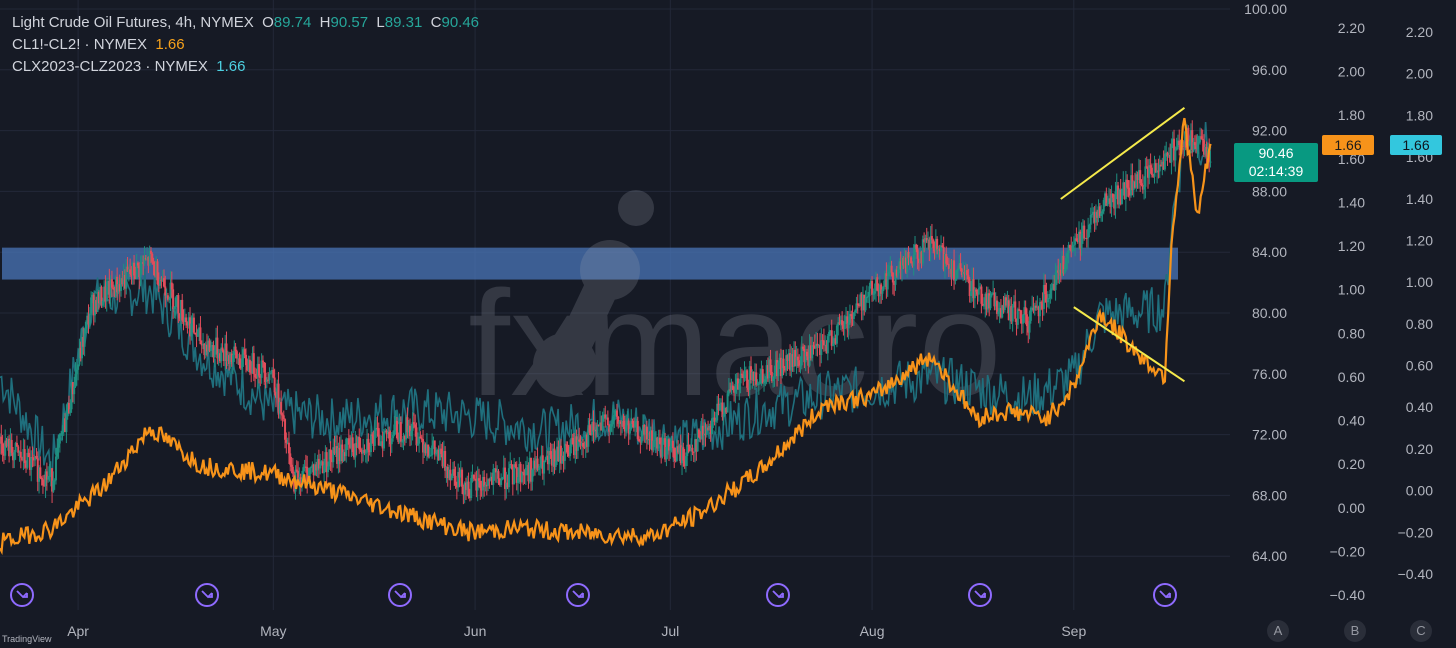  What do you see at coordinates (436, 22) in the screenshot?
I see `legend-close-label: C` at bounding box center [436, 22].